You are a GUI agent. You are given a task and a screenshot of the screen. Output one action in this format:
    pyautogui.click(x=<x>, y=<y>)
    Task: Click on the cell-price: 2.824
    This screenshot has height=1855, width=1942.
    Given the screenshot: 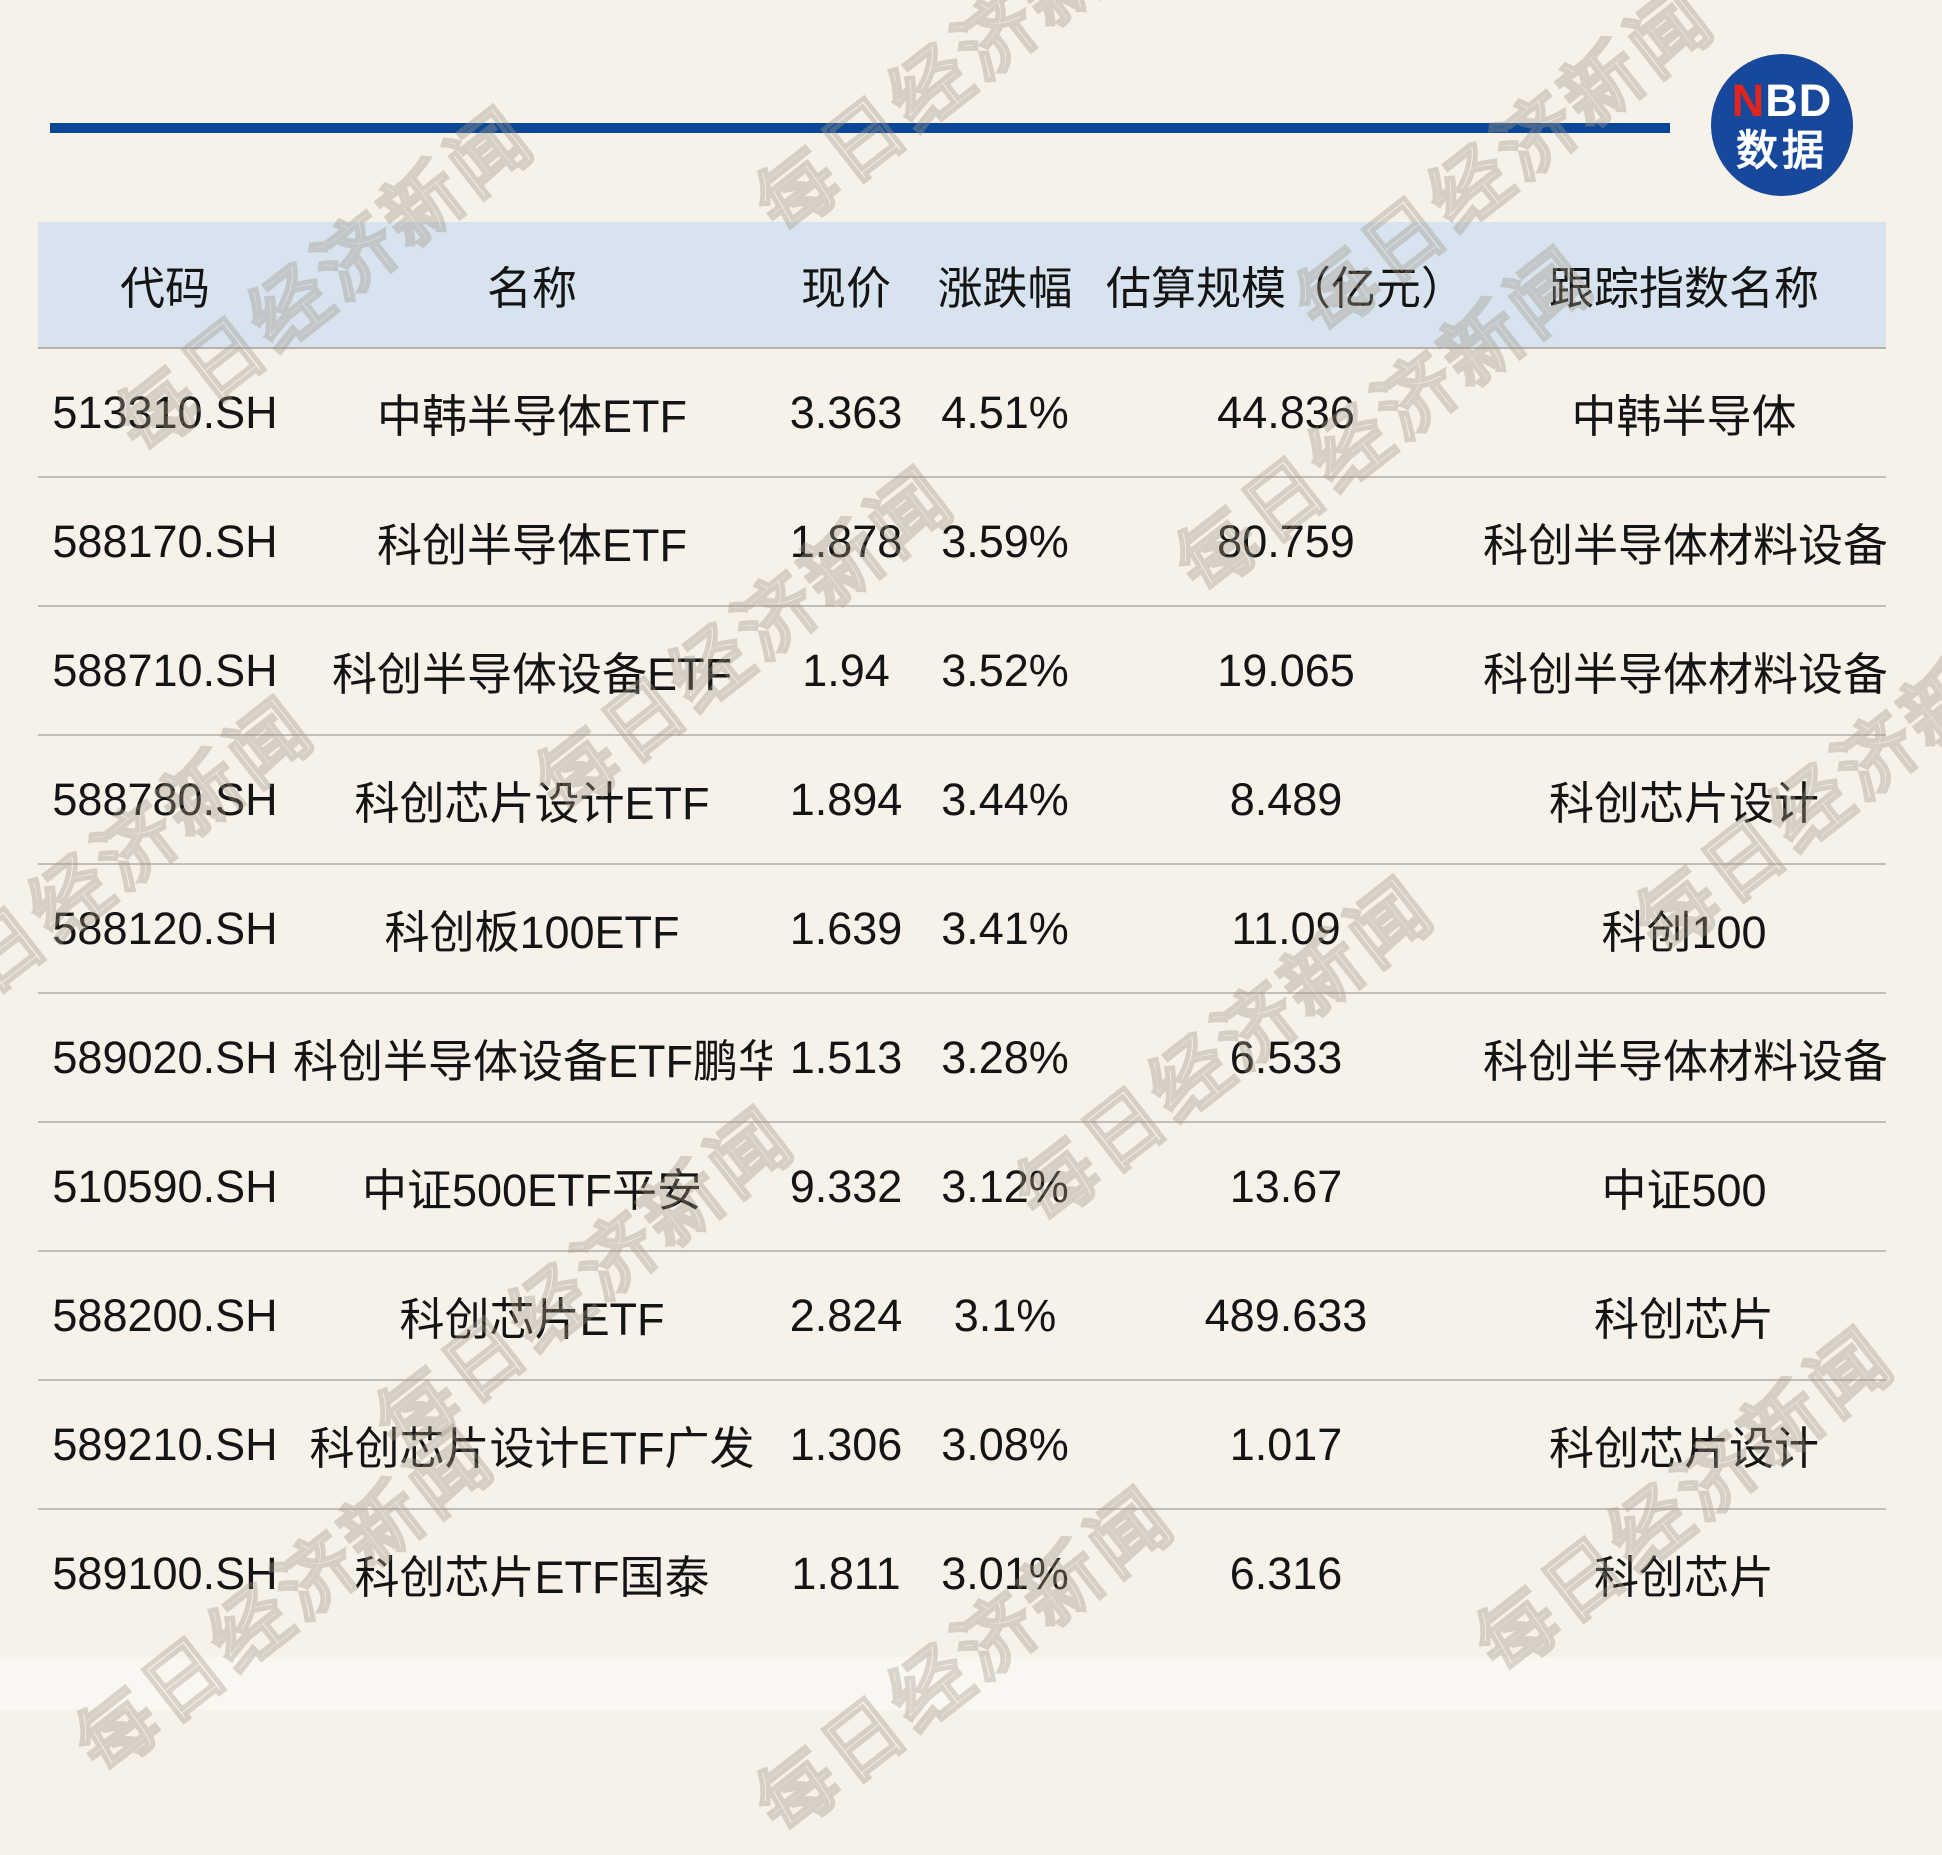 What is the action you would take?
    pyautogui.click(x=846, y=1316)
    